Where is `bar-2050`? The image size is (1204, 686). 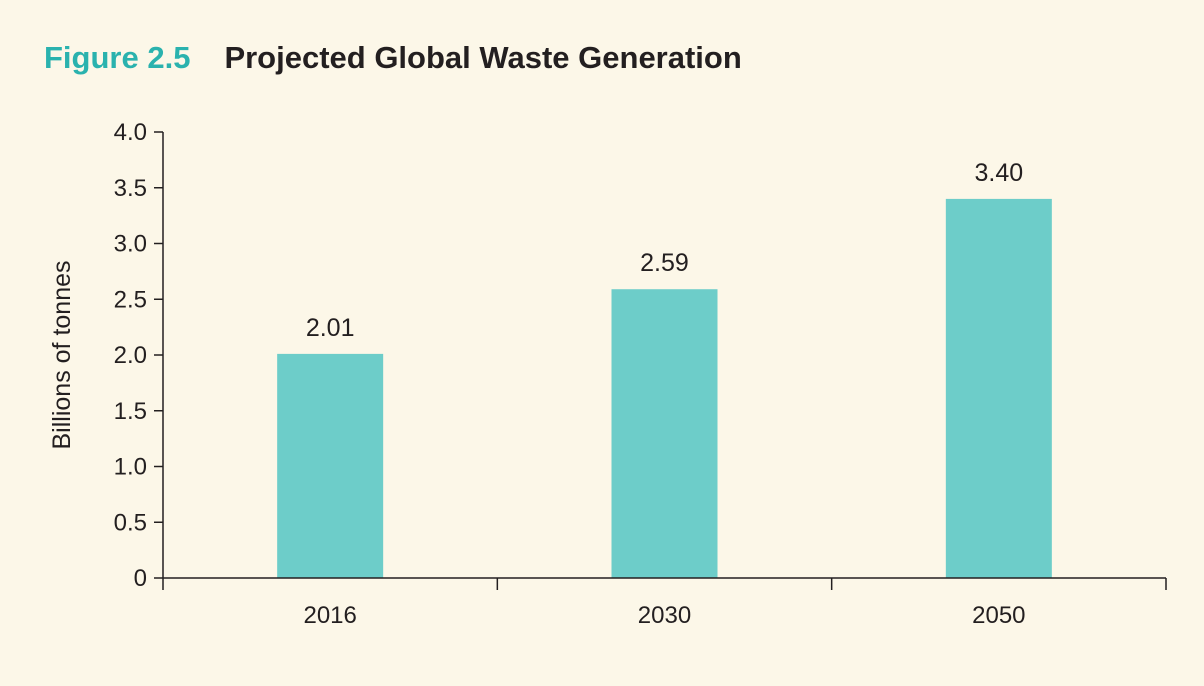
bar-2050 is located at coordinates (998, 388).